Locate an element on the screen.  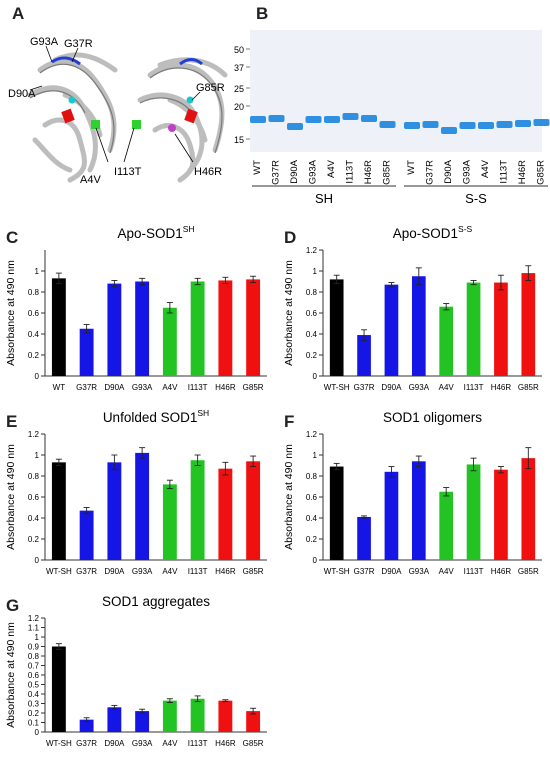
label-a4v: A4V is located at coordinates (90, 180).